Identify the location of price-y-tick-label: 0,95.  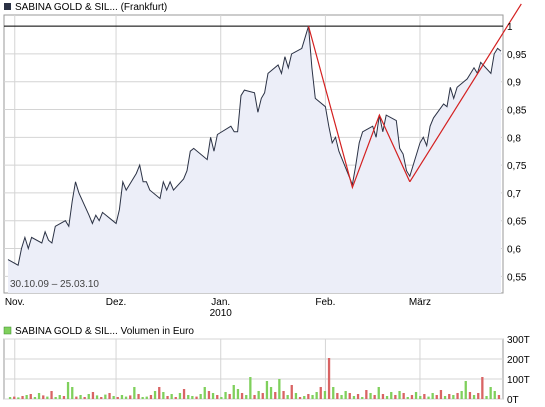
(517, 55).